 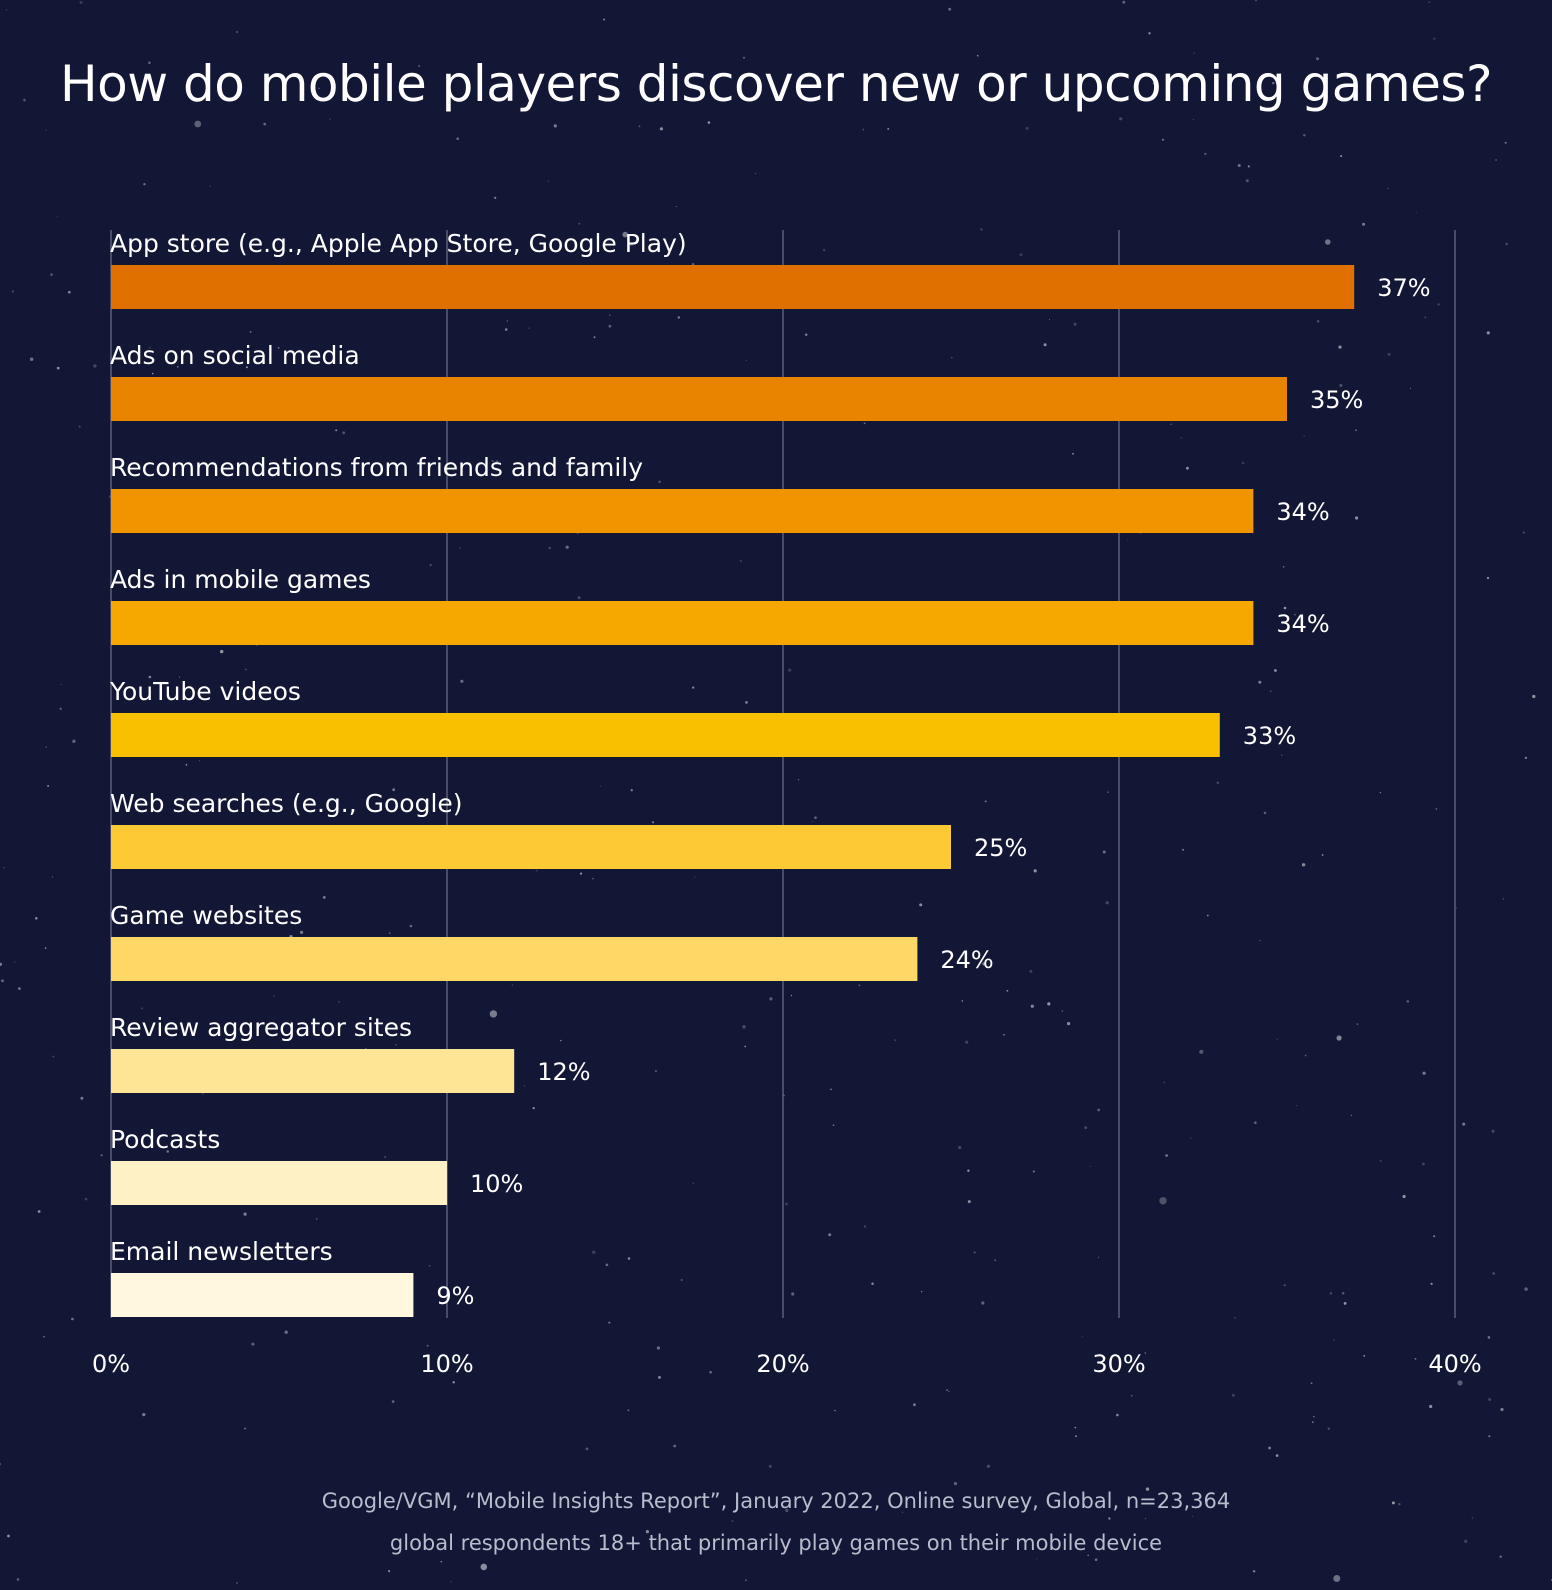 What do you see at coordinates (966, 960) in the screenshot?
I see `value-label: 24%` at bounding box center [966, 960].